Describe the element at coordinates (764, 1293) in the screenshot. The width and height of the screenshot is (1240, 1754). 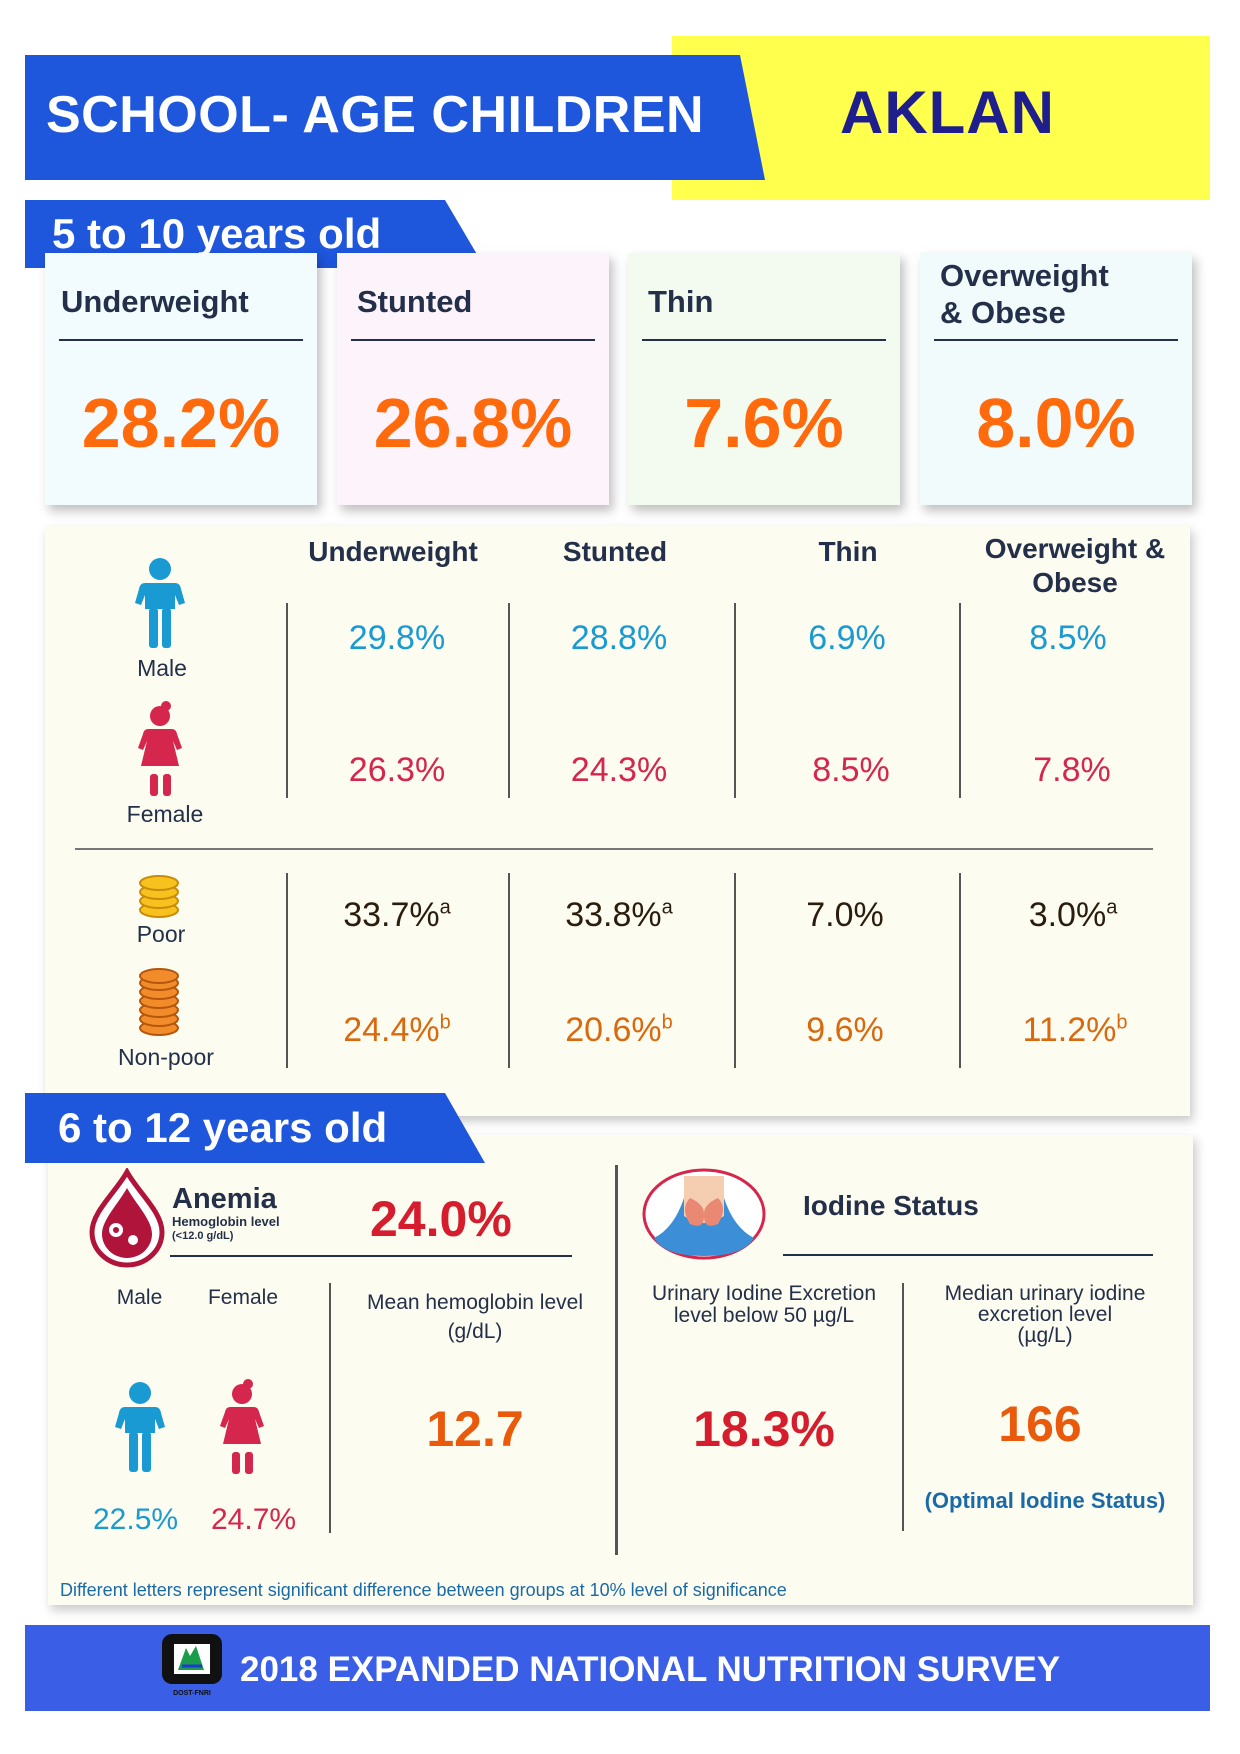
I see `label-line1: Urinary Iodine Excretion` at that location.